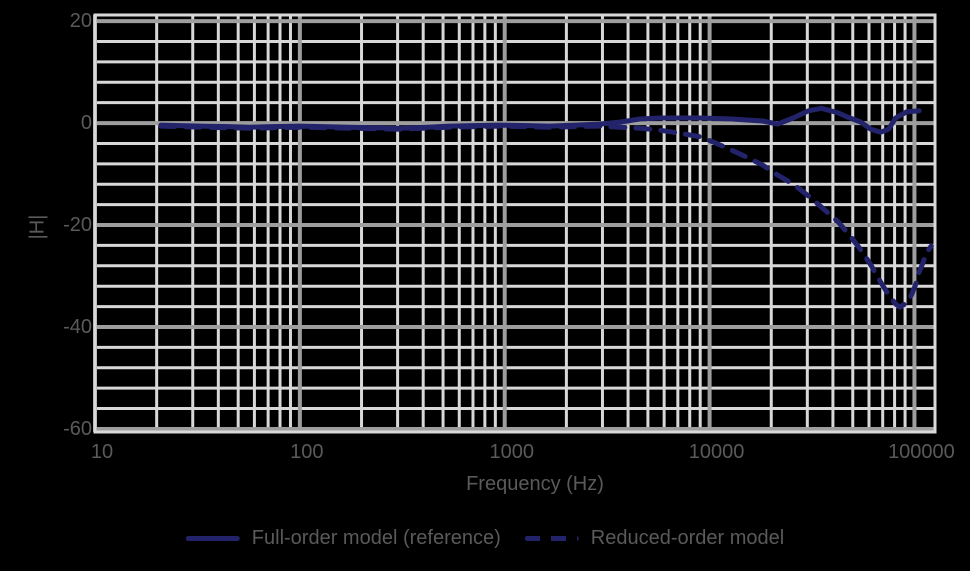  What do you see at coordinates (37, 227) in the screenshot?
I see `y-axis-label: |H|` at bounding box center [37, 227].